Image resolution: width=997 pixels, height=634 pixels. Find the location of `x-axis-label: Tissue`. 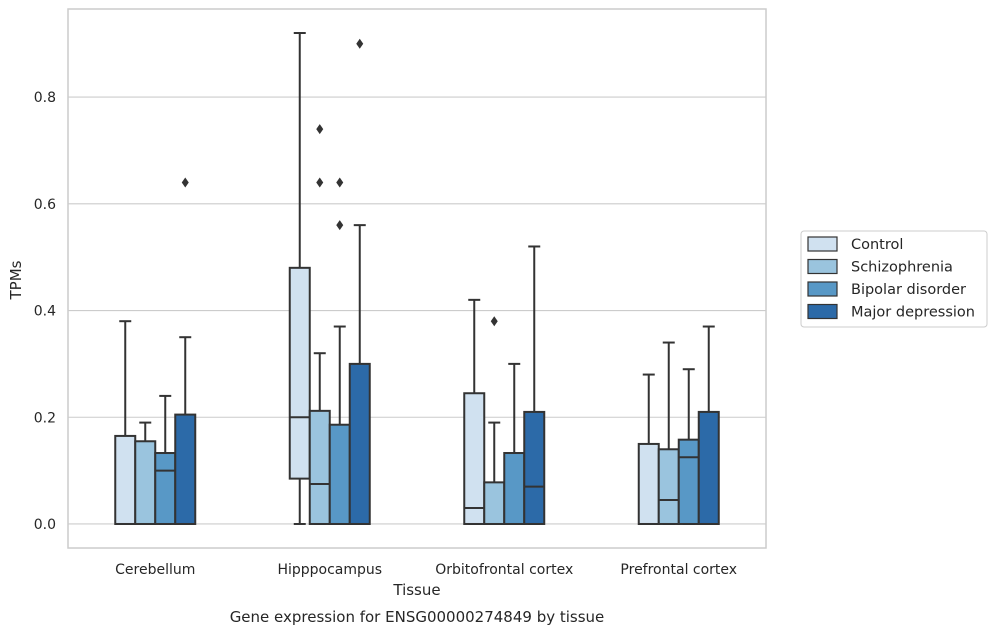

x-axis-label: Tissue is located at coordinates (416, 590).